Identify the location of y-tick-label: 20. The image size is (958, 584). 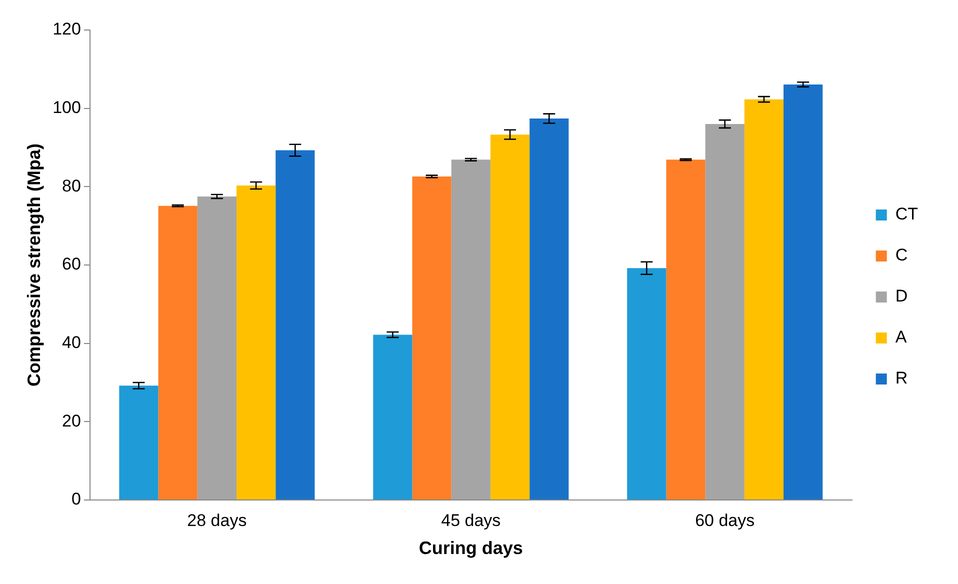
(71, 420).